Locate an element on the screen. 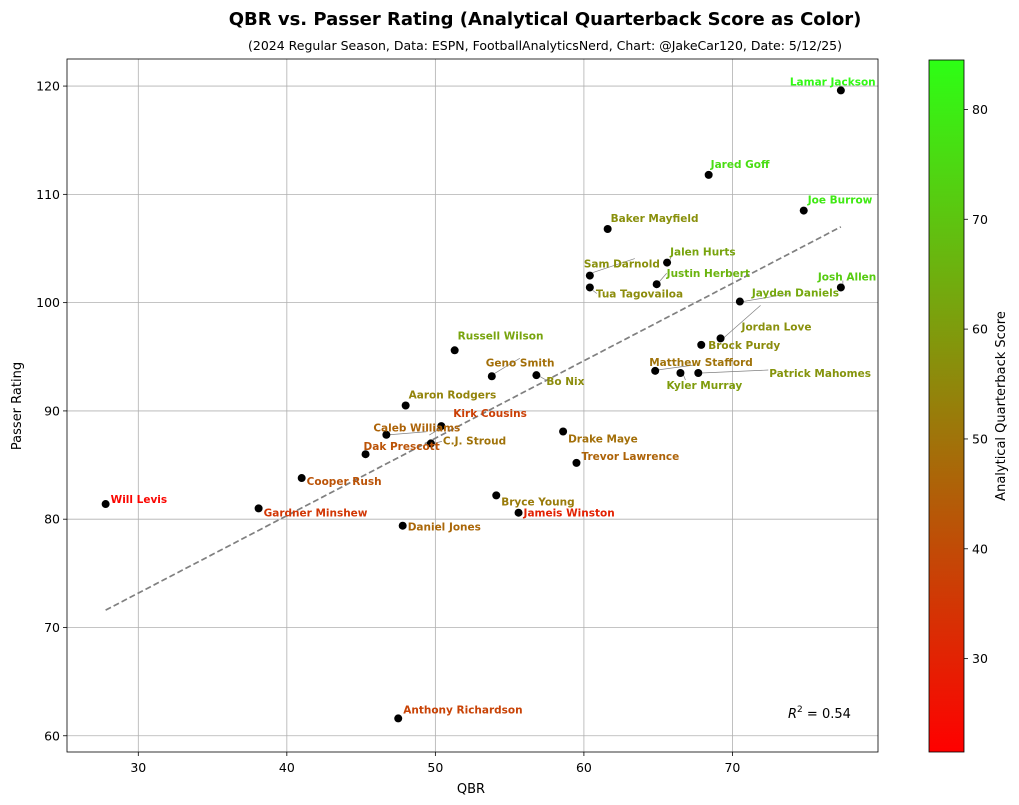 The width and height of the screenshot is (1019, 805). point-label-matthew-stafford: Matthew Stafford is located at coordinates (701, 363).